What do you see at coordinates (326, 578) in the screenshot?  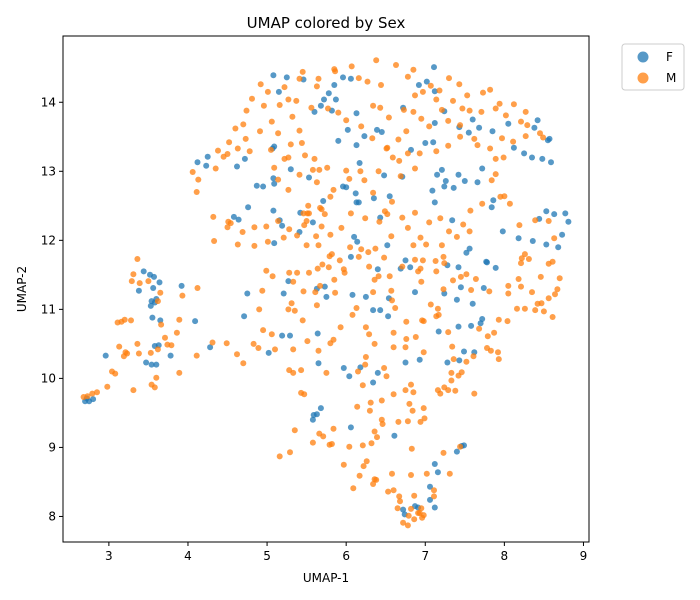 I see `x-axis-label: UMAP-1` at bounding box center [326, 578].